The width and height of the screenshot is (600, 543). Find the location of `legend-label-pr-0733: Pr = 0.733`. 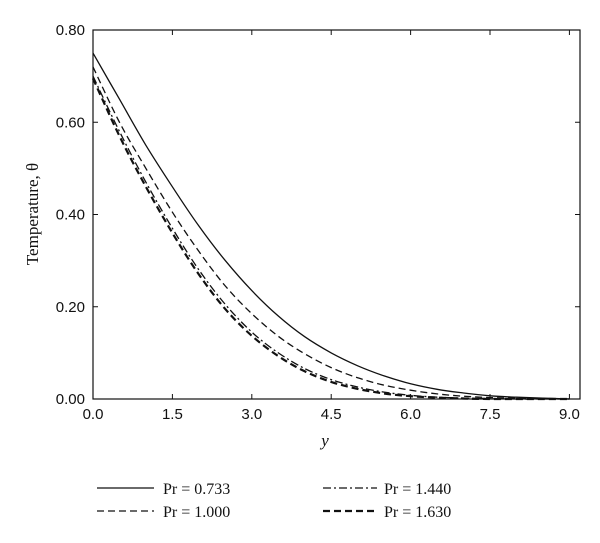

legend-label-pr-0733: Pr = 0.733 is located at coordinates (196, 489).